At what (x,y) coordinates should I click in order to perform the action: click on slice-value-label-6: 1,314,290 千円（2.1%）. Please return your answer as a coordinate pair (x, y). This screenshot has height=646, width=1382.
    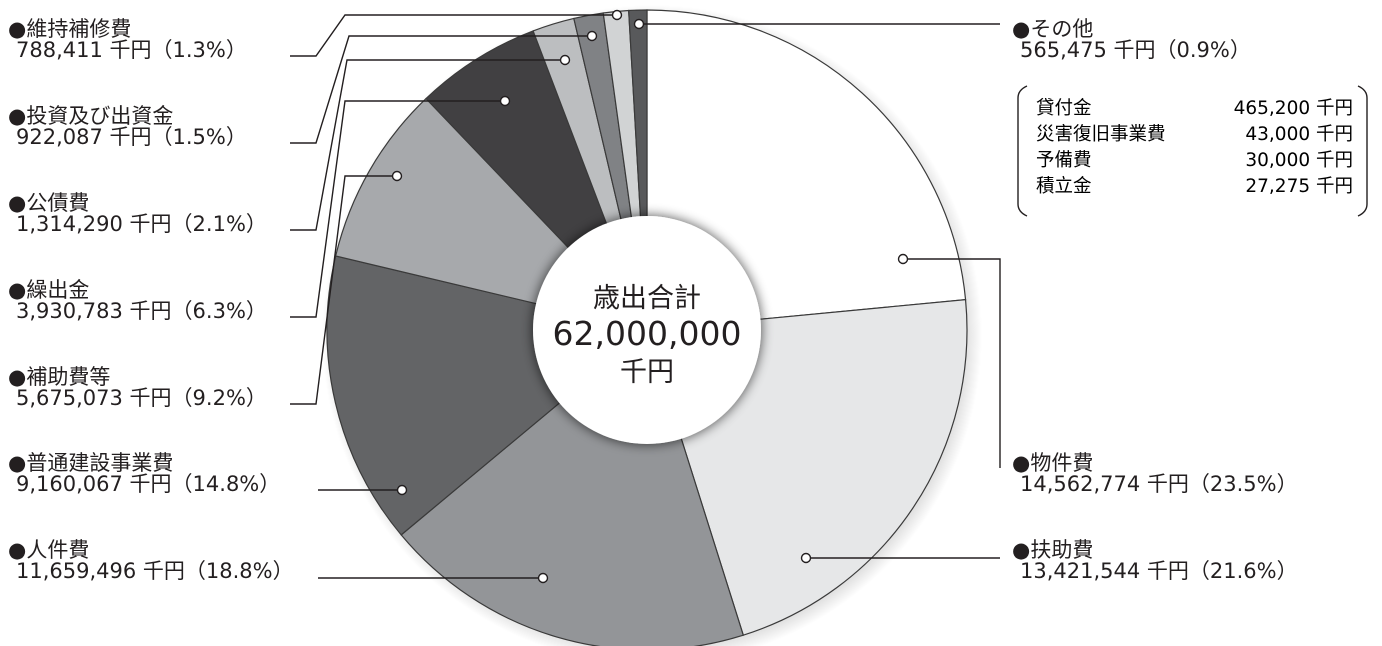
    Looking at the image, I should click on (141, 224).